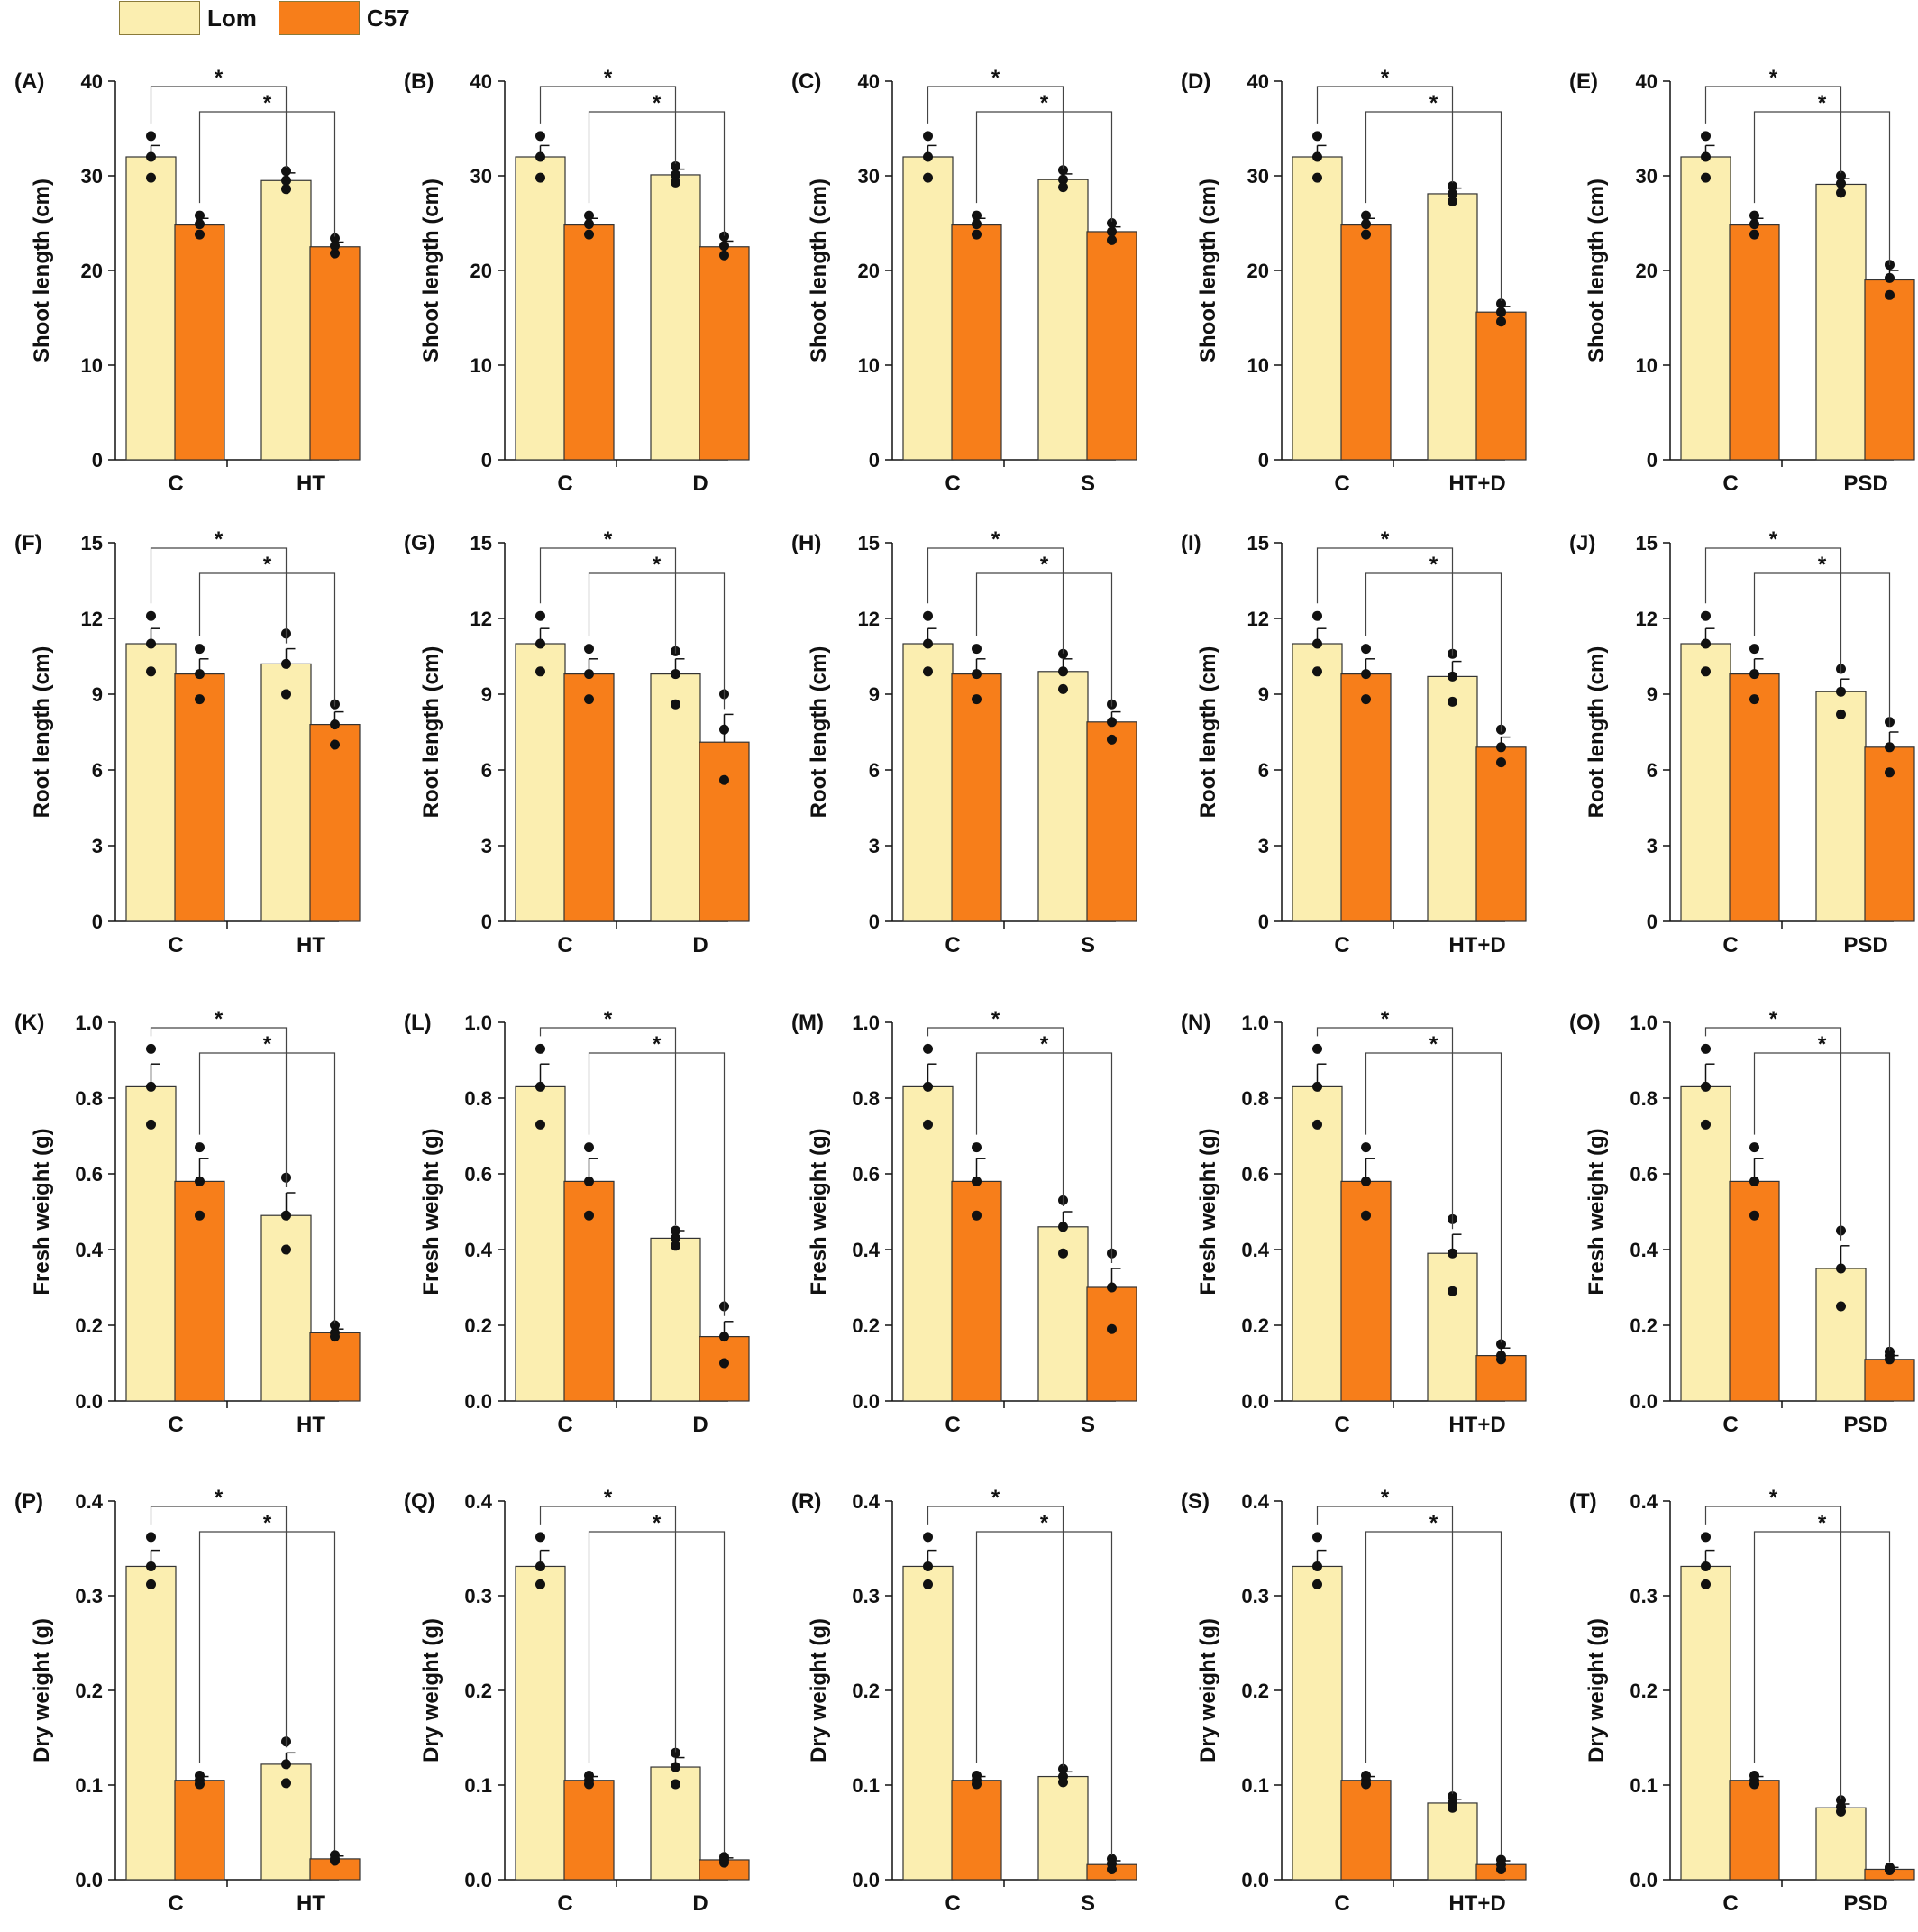  What do you see at coordinates (1644, 1326) in the screenshot?
I see `y-tick-label: 0.2` at bounding box center [1644, 1326].